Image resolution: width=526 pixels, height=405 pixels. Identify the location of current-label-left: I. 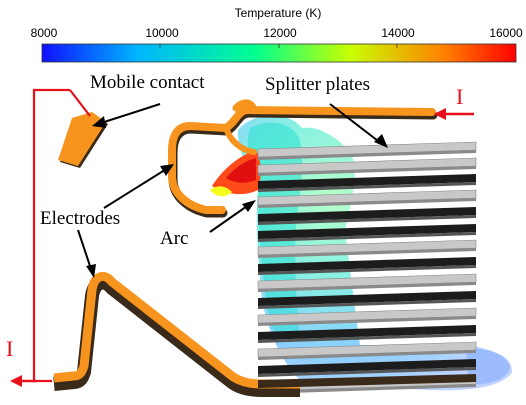
(9, 348).